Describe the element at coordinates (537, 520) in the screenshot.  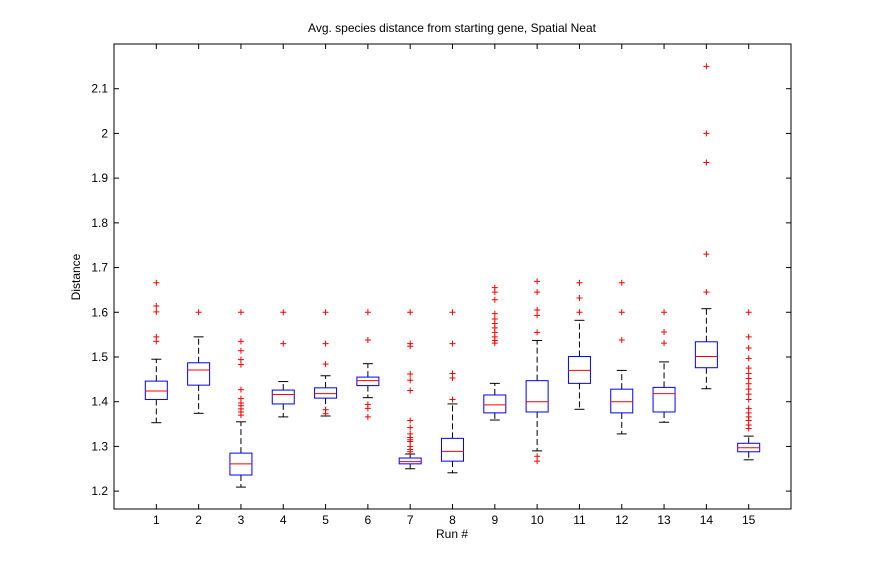
I see `x-tick-label: 10` at that location.